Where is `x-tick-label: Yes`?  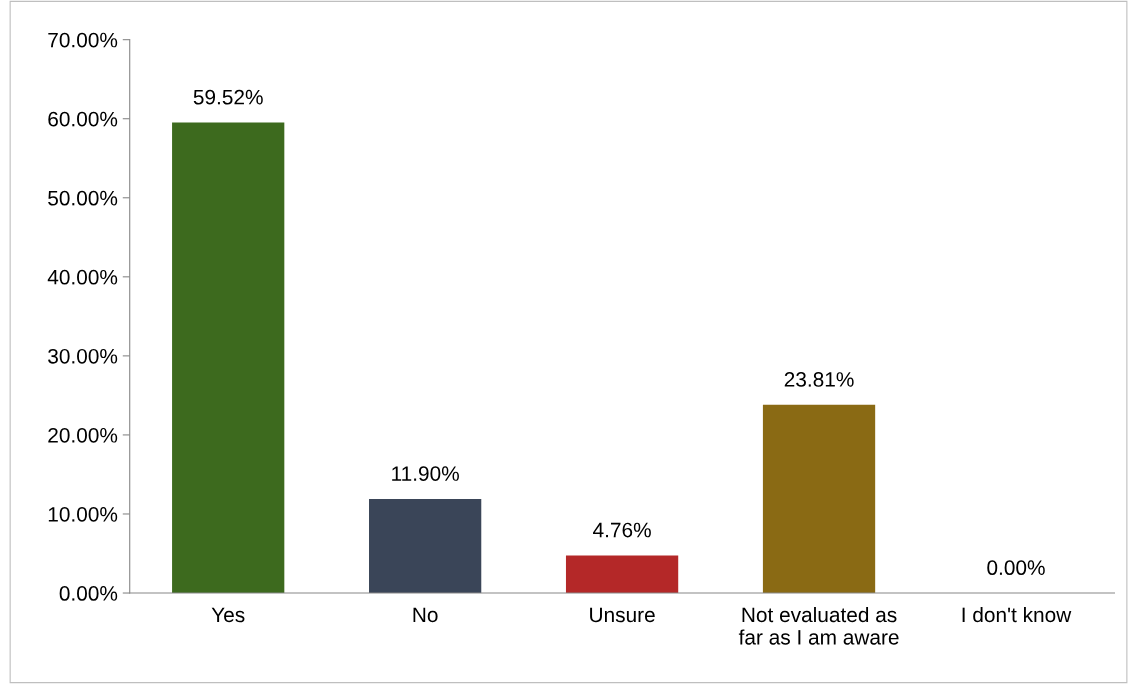 x-tick-label: Yes is located at coordinates (228, 615).